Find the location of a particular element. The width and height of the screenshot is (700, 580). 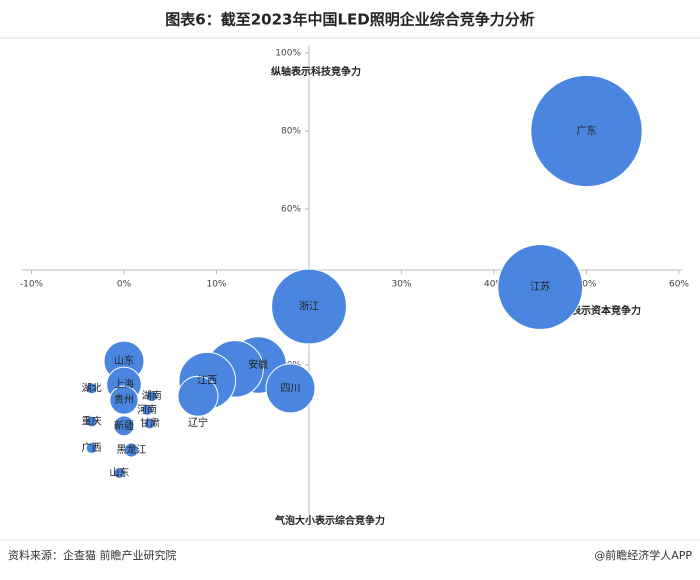

bubble-label: 广西 is located at coordinates (92, 448).